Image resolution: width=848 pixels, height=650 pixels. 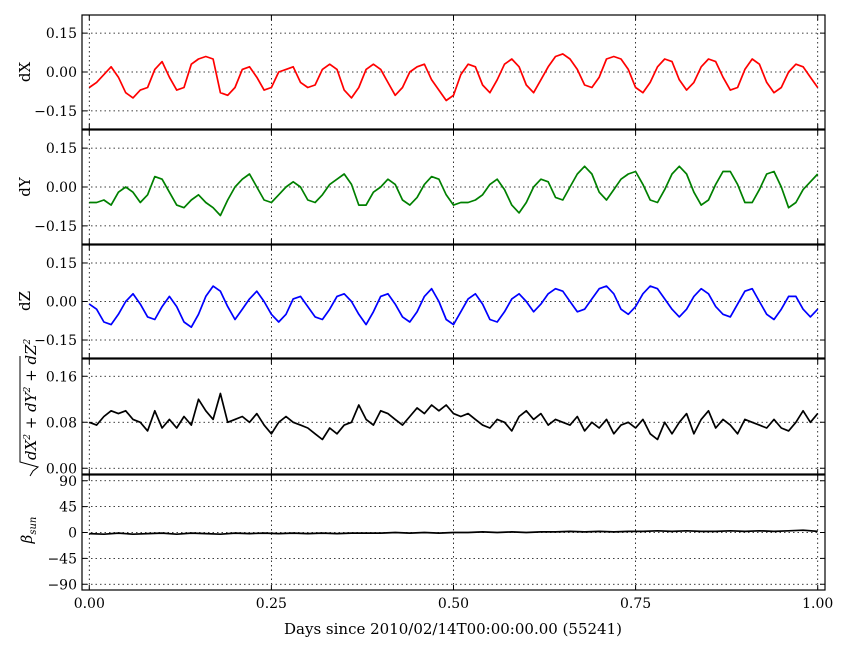 I want to click on panel-5-ytick-label-0: −90, so click(x=62, y=585).